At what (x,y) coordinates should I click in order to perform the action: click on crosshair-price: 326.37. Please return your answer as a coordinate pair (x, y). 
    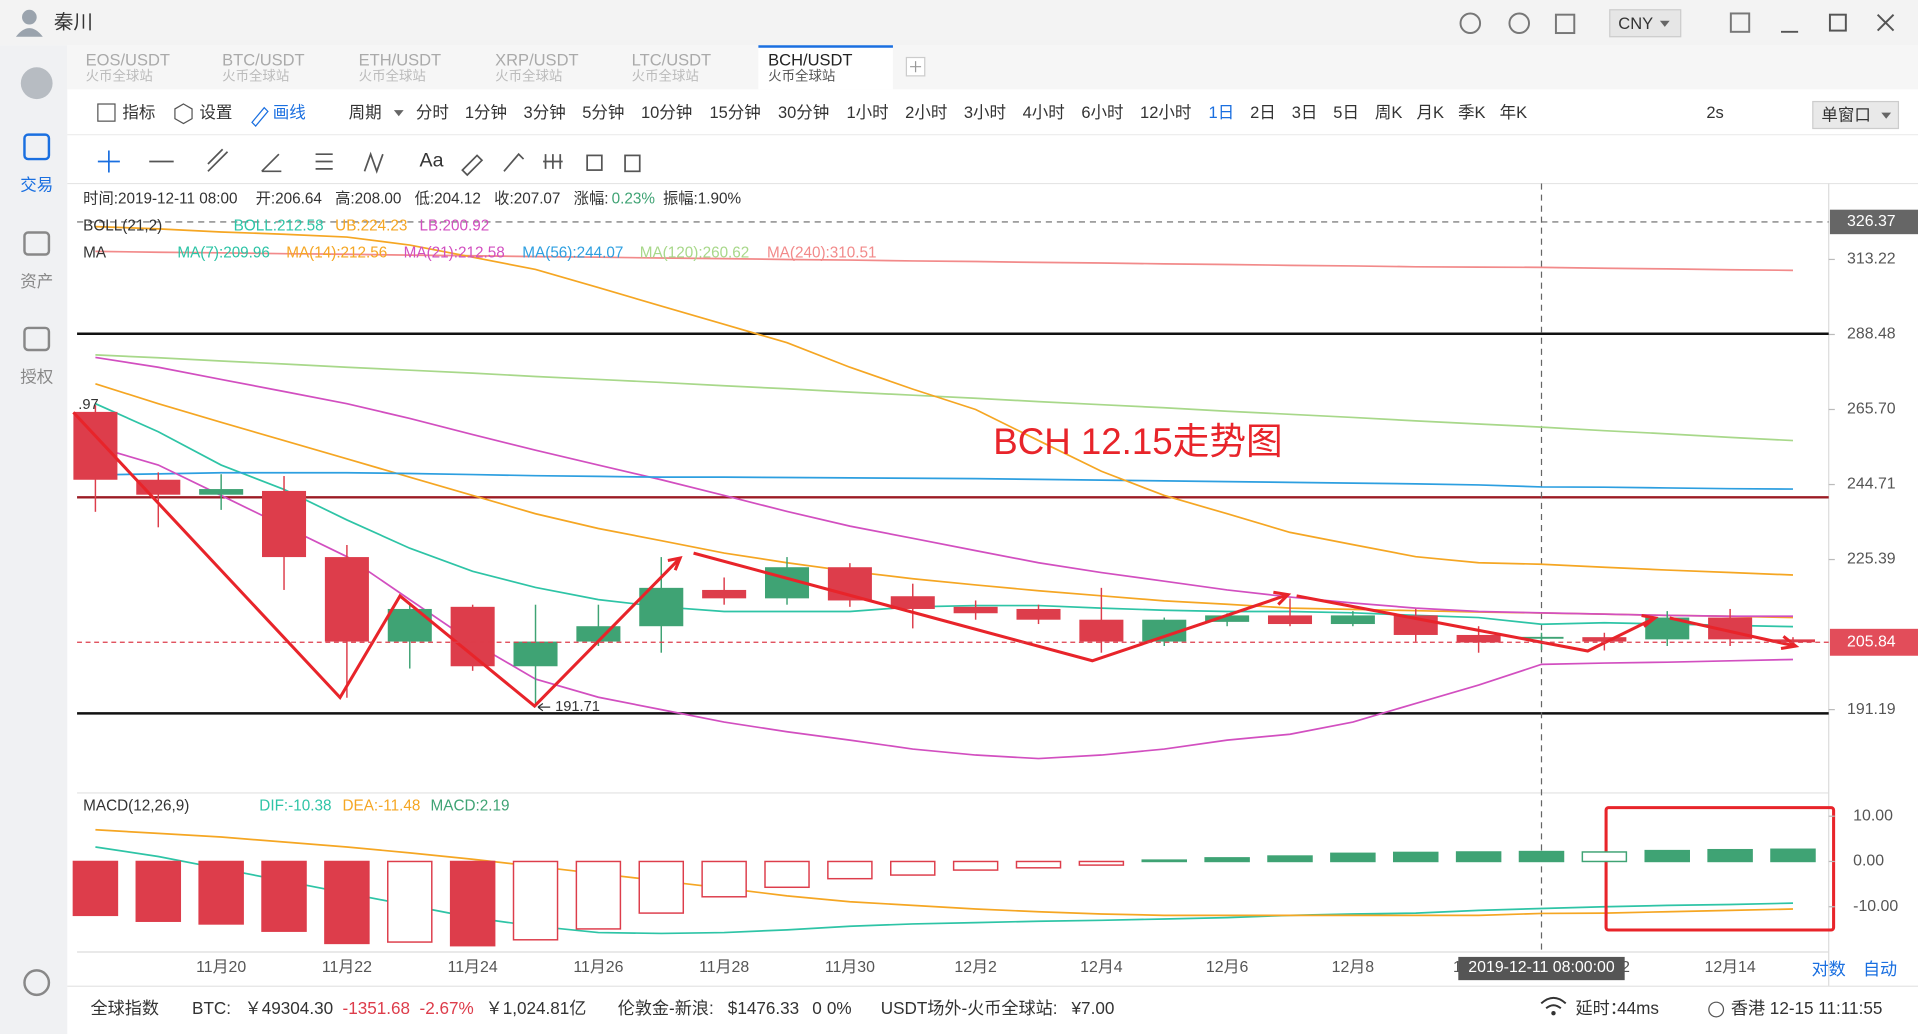
    Looking at the image, I should click on (1871, 221).